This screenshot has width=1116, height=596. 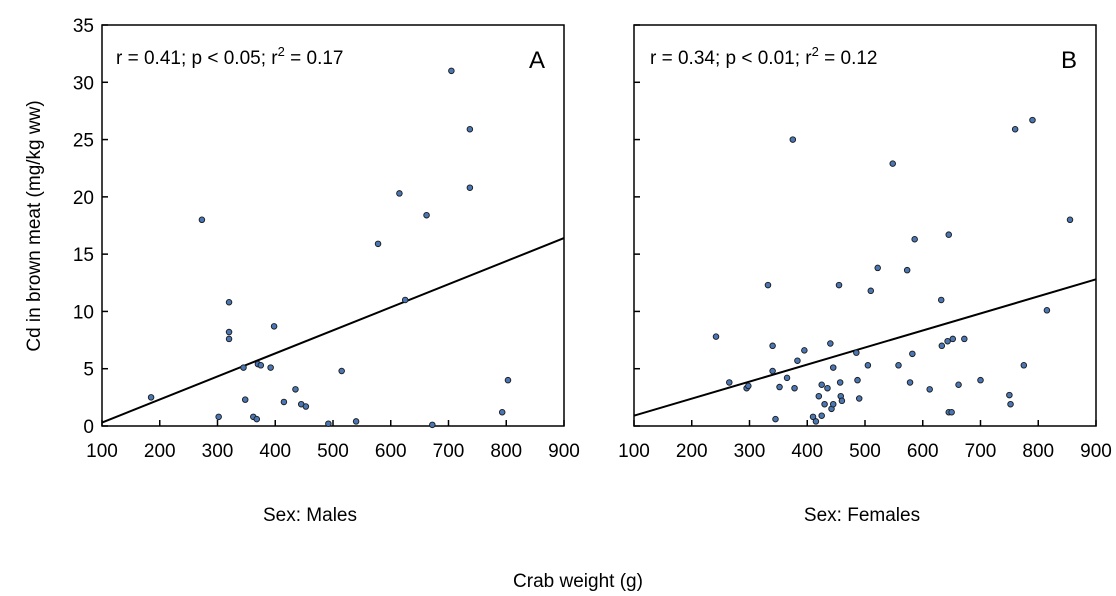 What do you see at coordinates (862, 515) in the screenshot?
I see `panel-b-caption: Sex: Females` at bounding box center [862, 515].